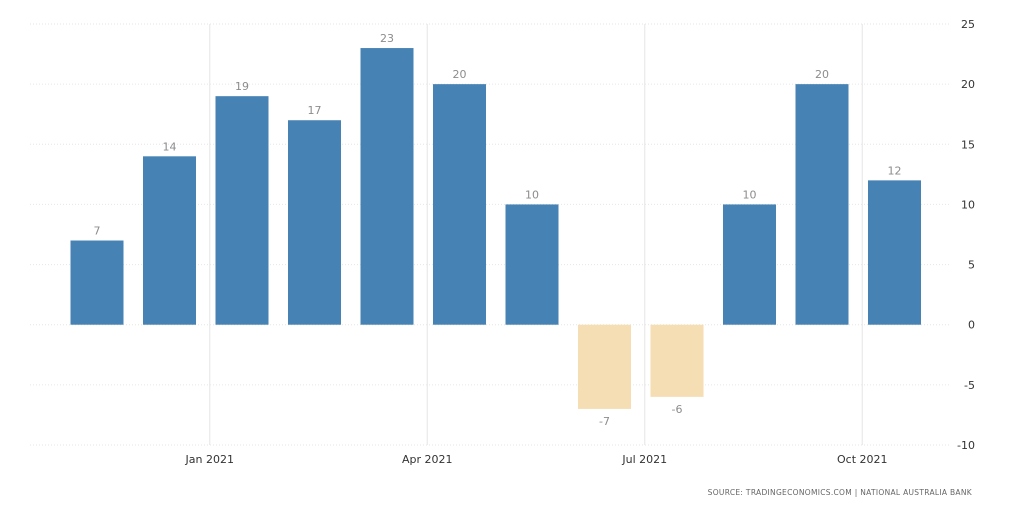  I want to click on x-axis-ticks: Jan 2021 Apr 2021 Jul 2021 Oct 2021, so click(536, 459).